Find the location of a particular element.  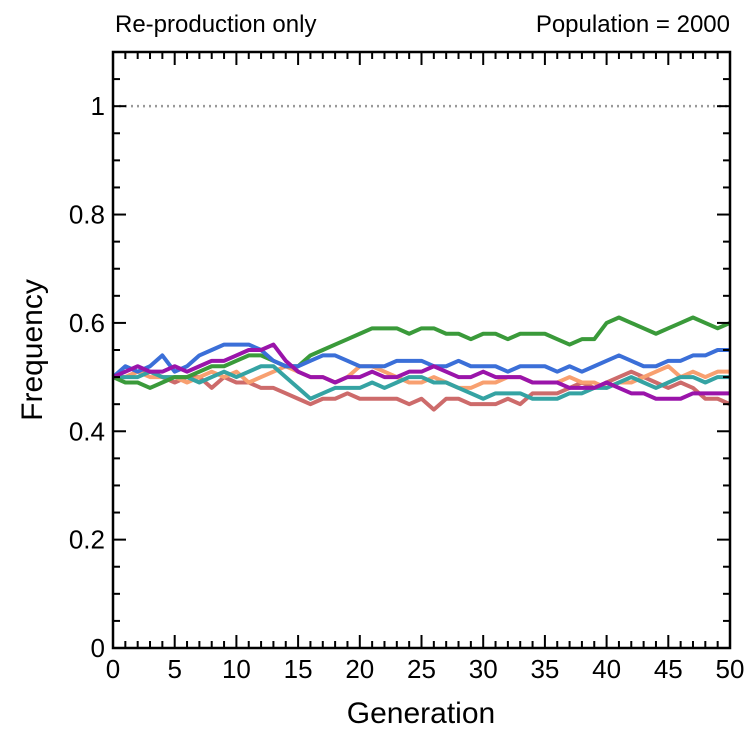

x-tick-label: 40 is located at coordinates (606, 669).